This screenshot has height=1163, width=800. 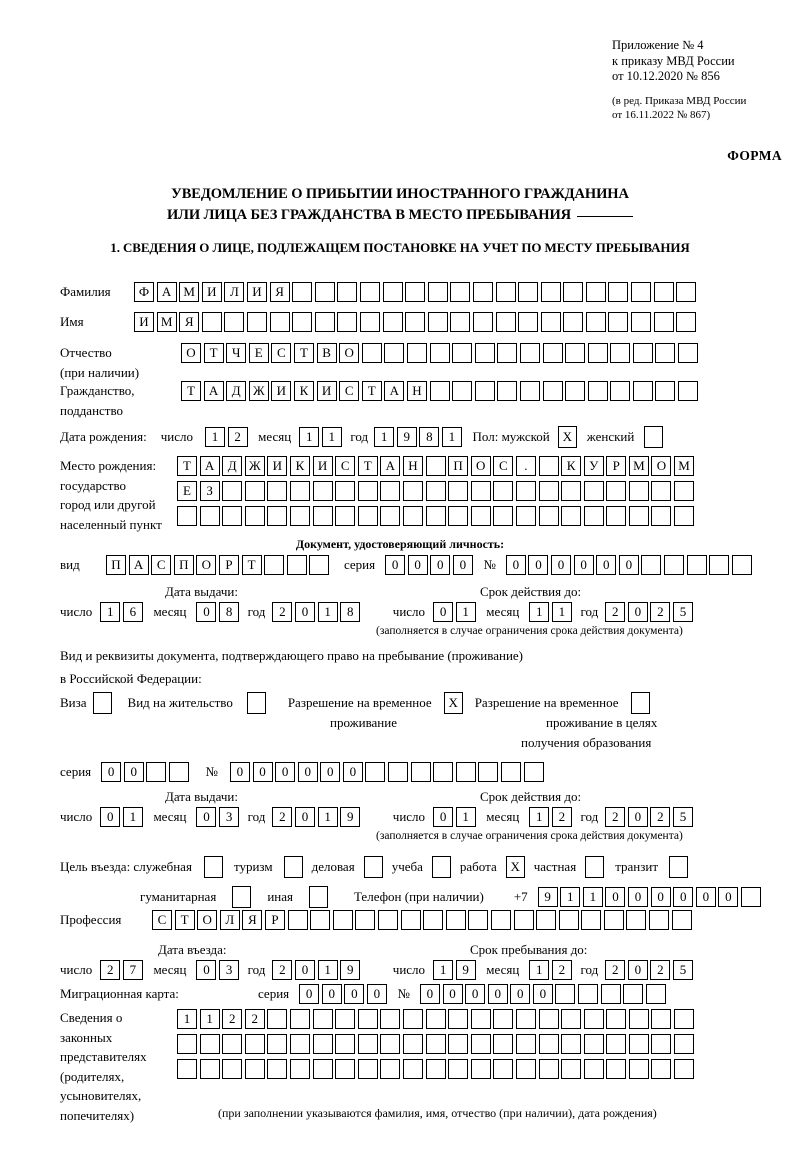 I want to click on comb-cell: 8, so click(x=350, y=612).